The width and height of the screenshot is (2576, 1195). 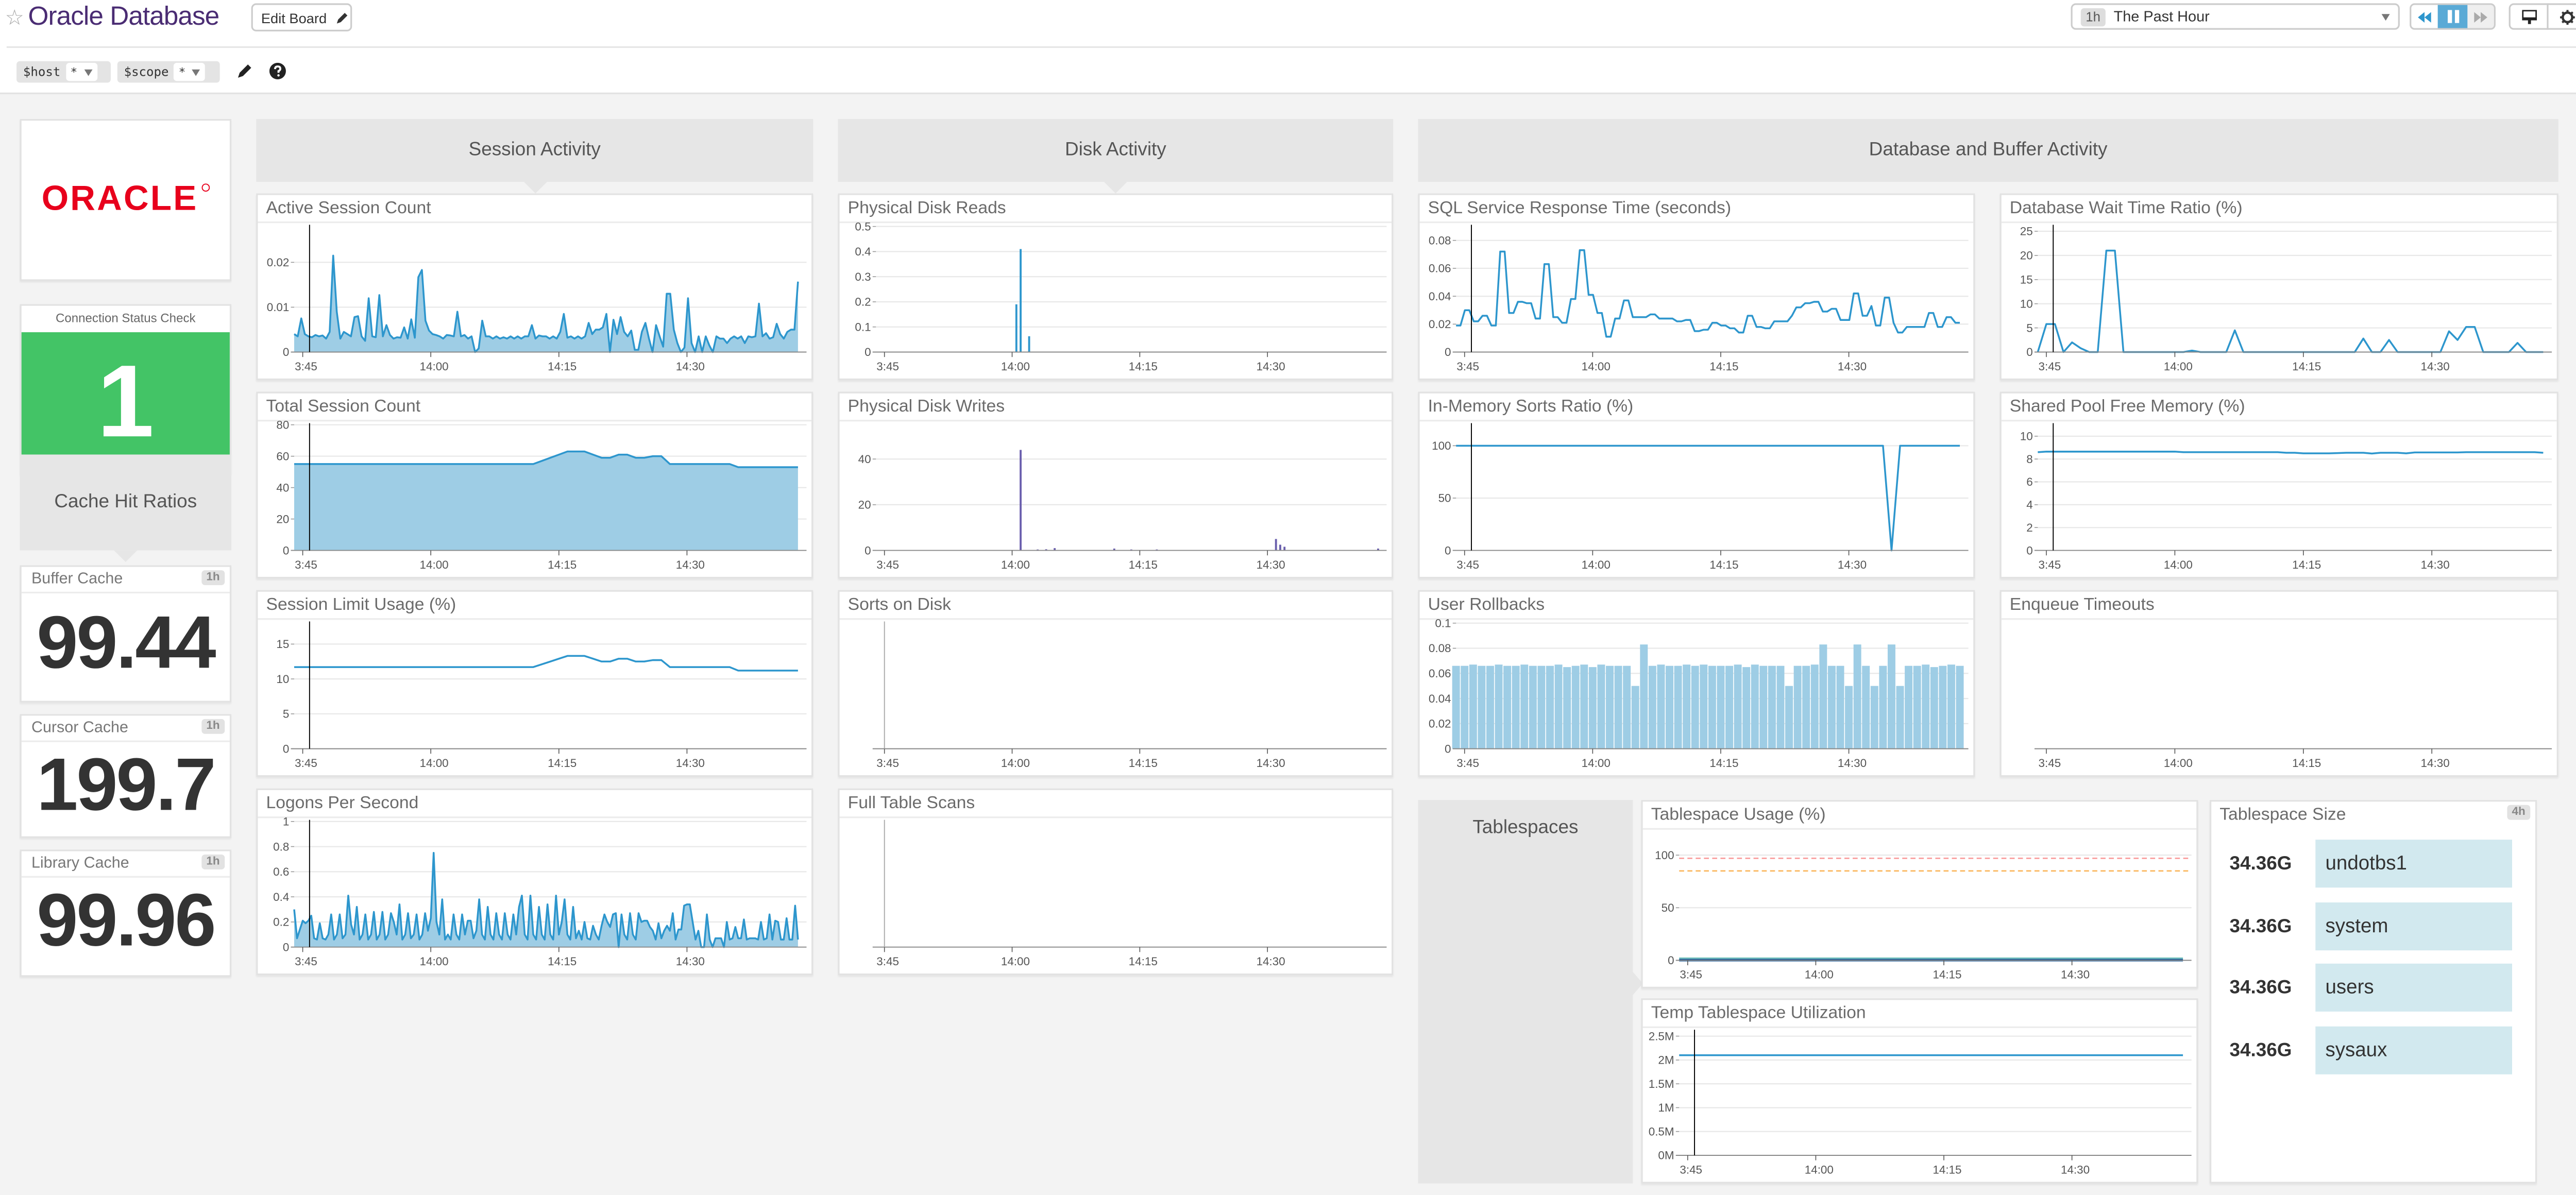 What do you see at coordinates (2371, 1050) in the screenshot?
I see `toplist-row: 34.36G sysaux` at bounding box center [2371, 1050].